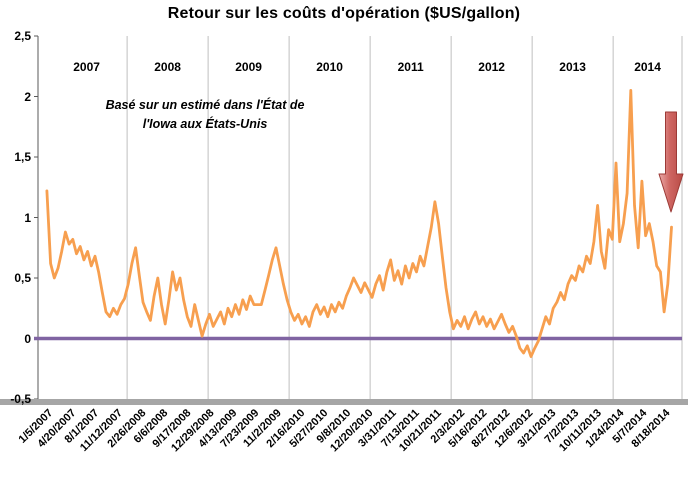 The width and height of the screenshot is (688, 498). Describe the element at coordinates (22, 36) in the screenshot. I see `y-tick-label: 2,5` at that location.